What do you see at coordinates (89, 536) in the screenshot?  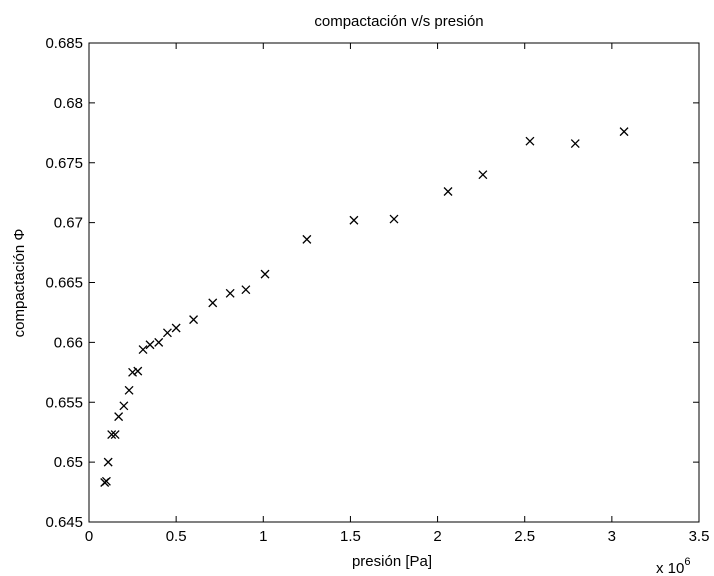 I see `x-tick-label: 0` at bounding box center [89, 536].